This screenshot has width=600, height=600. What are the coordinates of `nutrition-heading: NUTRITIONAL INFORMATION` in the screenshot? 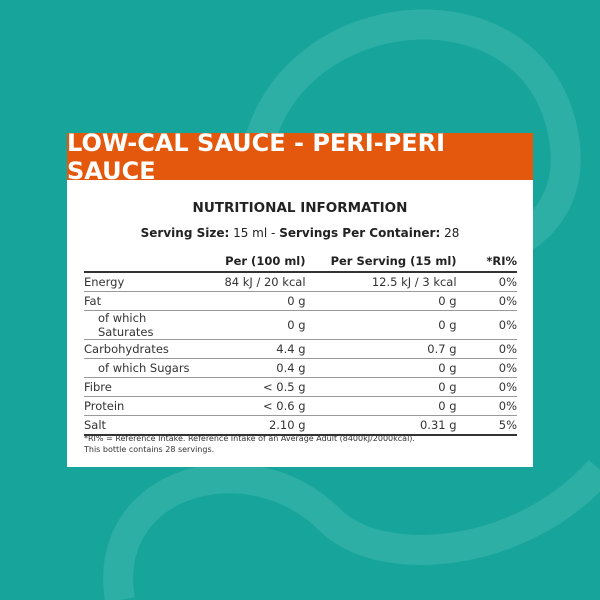 It's located at (300, 208).